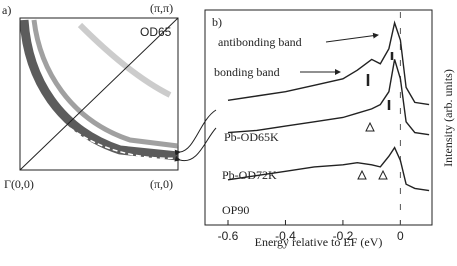 This screenshot has height=266, width=457. What do you see at coordinates (156, 32) in the screenshot?
I see `map-title: OD65` at bounding box center [156, 32].